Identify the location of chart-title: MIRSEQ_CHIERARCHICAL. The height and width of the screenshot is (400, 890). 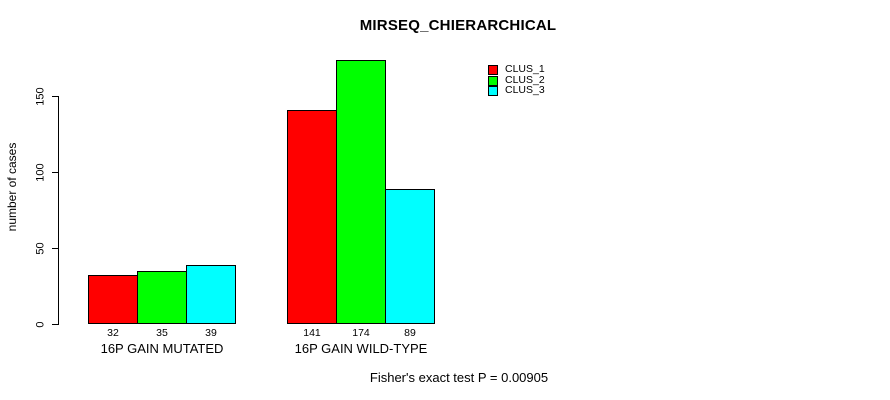
(458, 25).